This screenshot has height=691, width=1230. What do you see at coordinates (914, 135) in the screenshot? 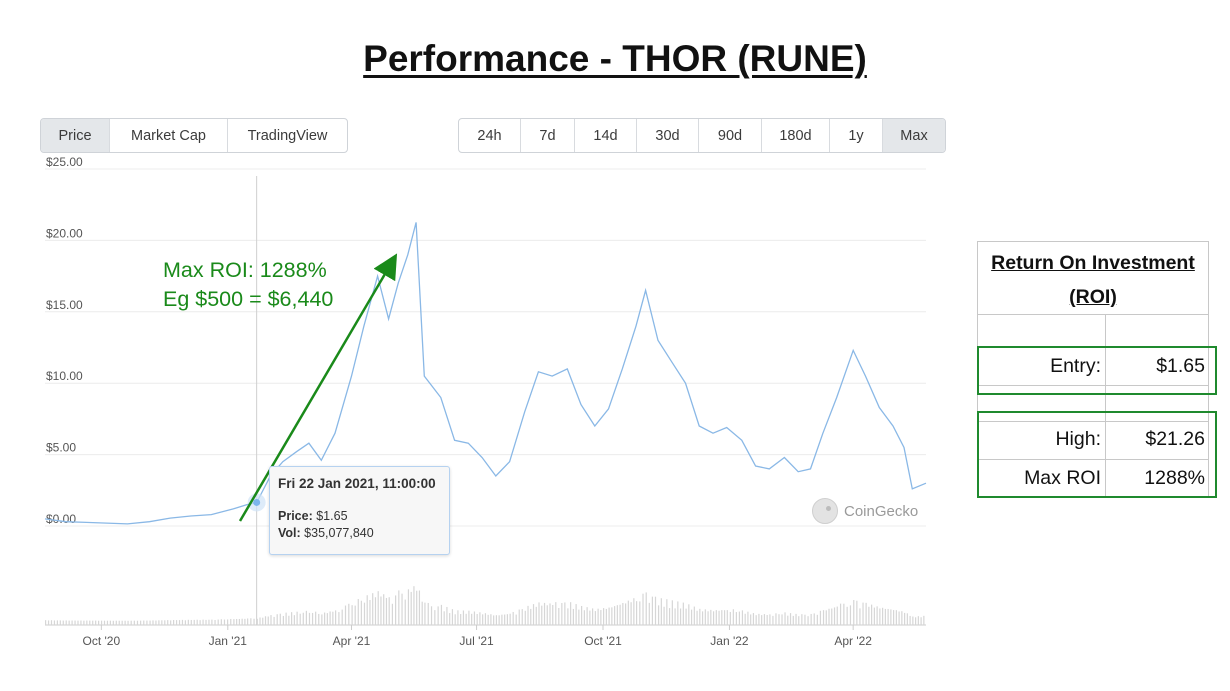
I see `range-button-max: Max` at bounding box center [914, 135].